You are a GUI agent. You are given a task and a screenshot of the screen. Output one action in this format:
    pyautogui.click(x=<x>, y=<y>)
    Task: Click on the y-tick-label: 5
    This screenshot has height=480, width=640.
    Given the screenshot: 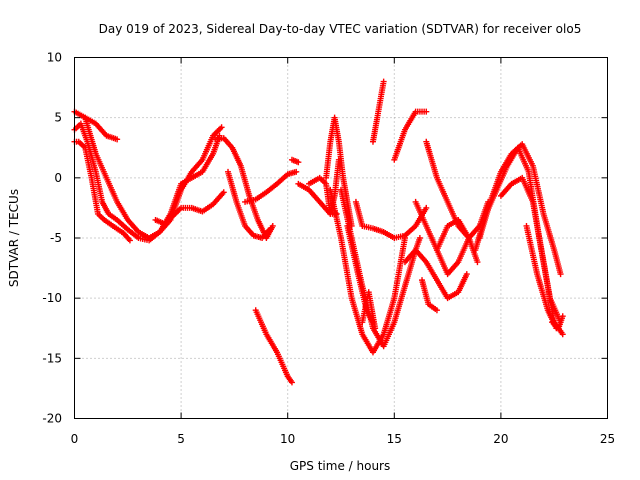 What is the action you would take?
    pyautogui.click(x=58, y=118)
    